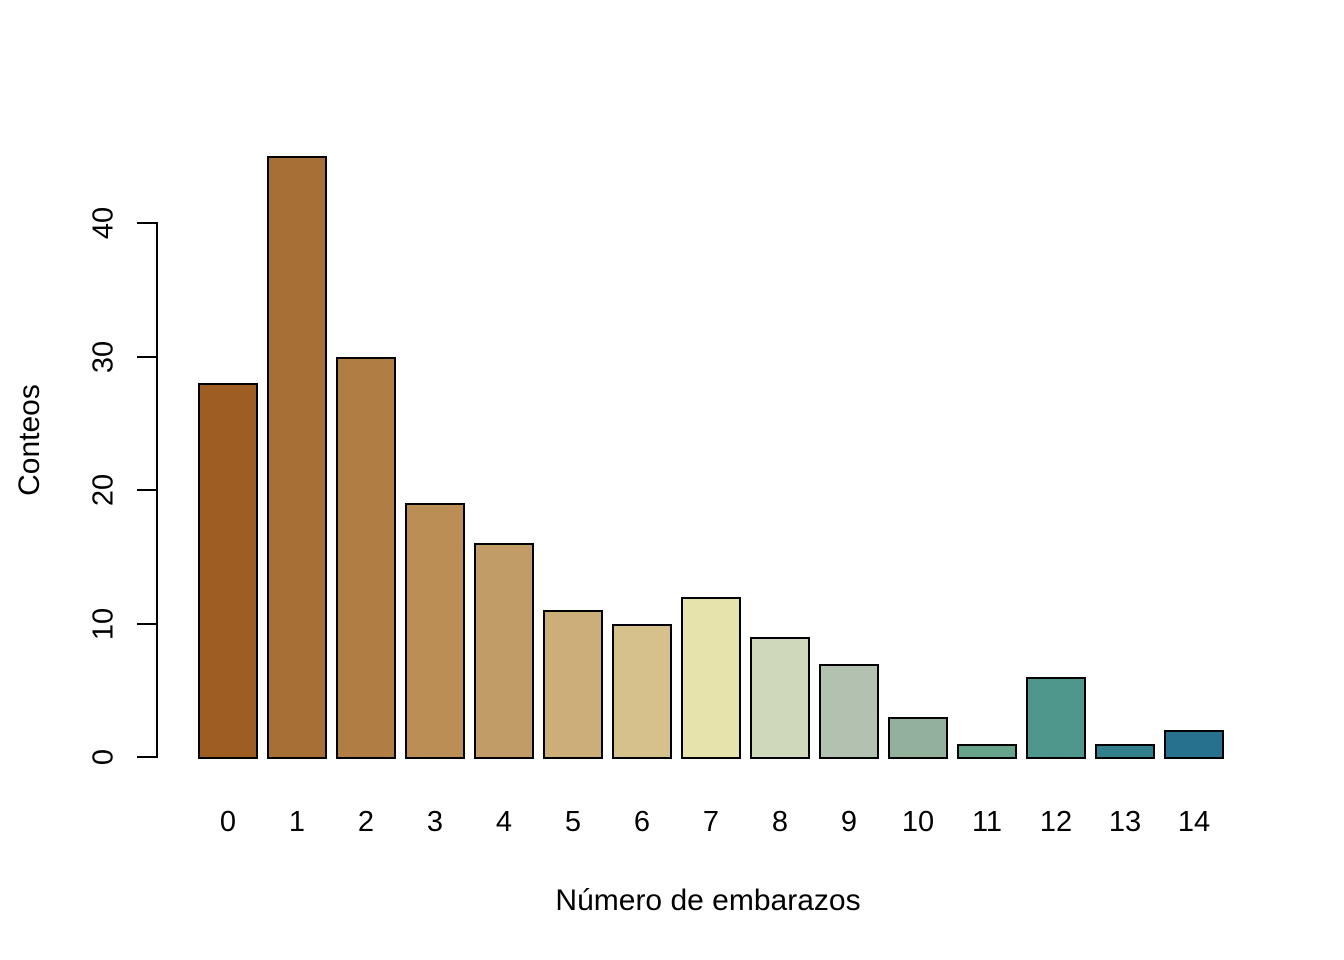  Describe the element at coordinates (103, 223) in the screenshot. I see `y-tick-label: 40` at that location.